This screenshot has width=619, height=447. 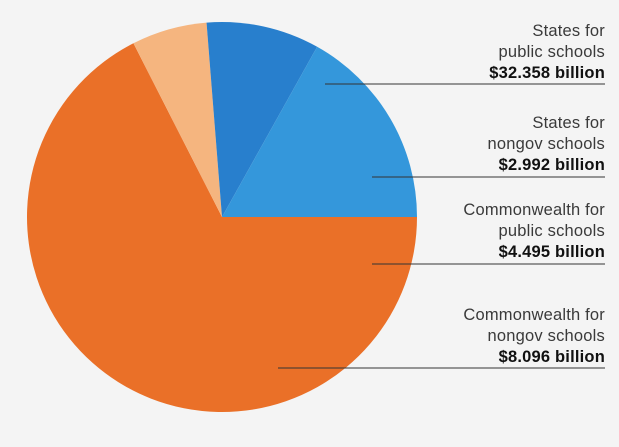 I want to click on value-label: $32.358 billion, so click(x=547, y=73).